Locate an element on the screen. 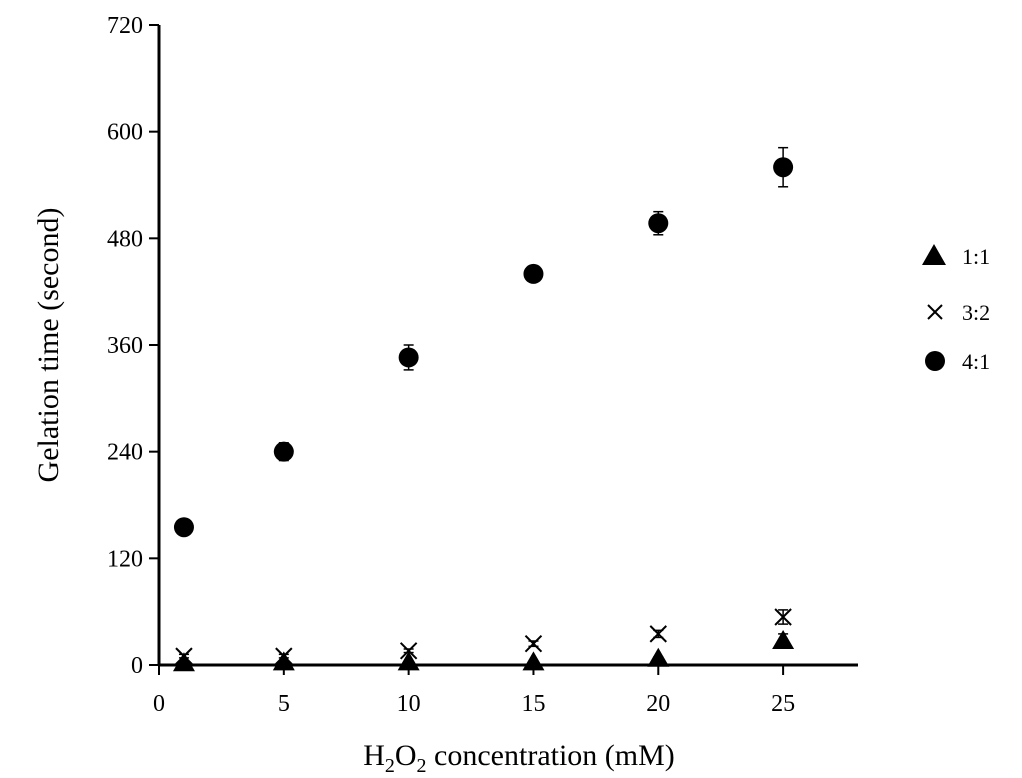 This screenshot has width=1022, height=778. y-tick-label: 120 is located at coordinates (125, 559).